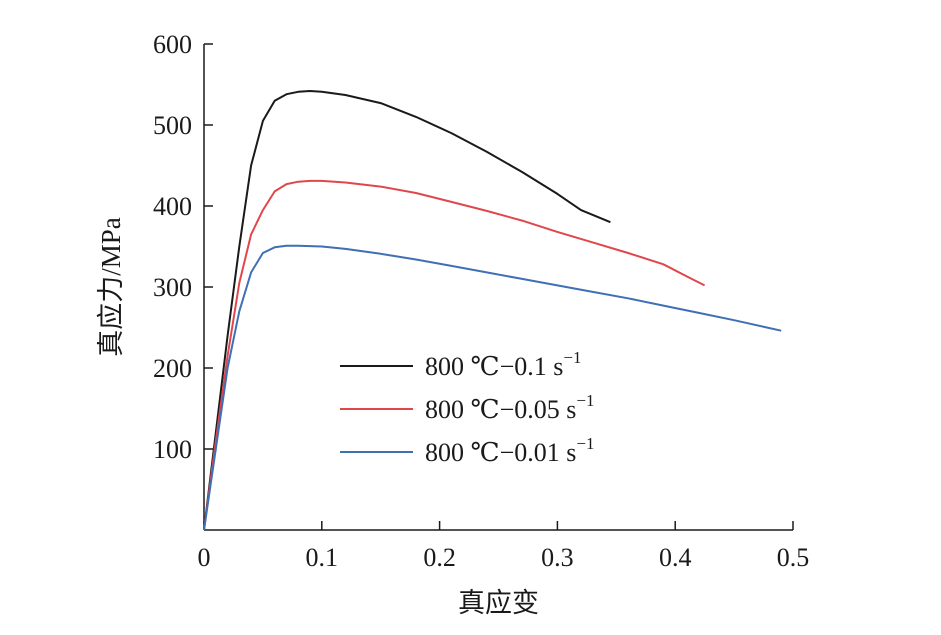  I want to click on x-axis-title: 真应变, so click(498, 603).